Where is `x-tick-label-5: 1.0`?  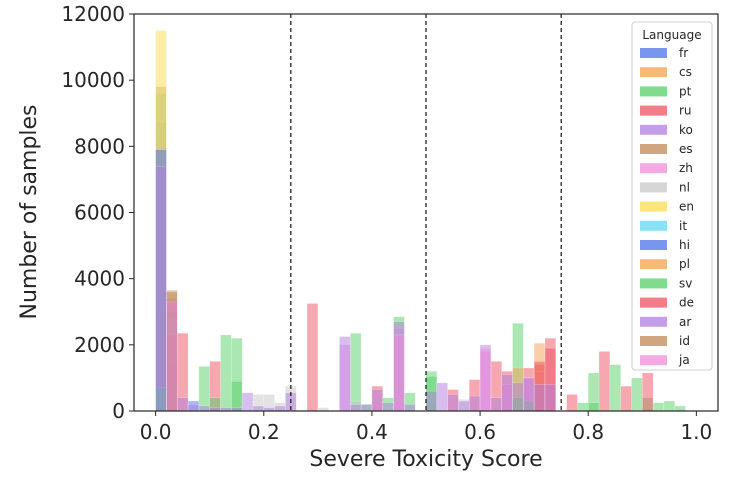
x-tick-label-5: 1.0 is located at coordinates (696, 432).